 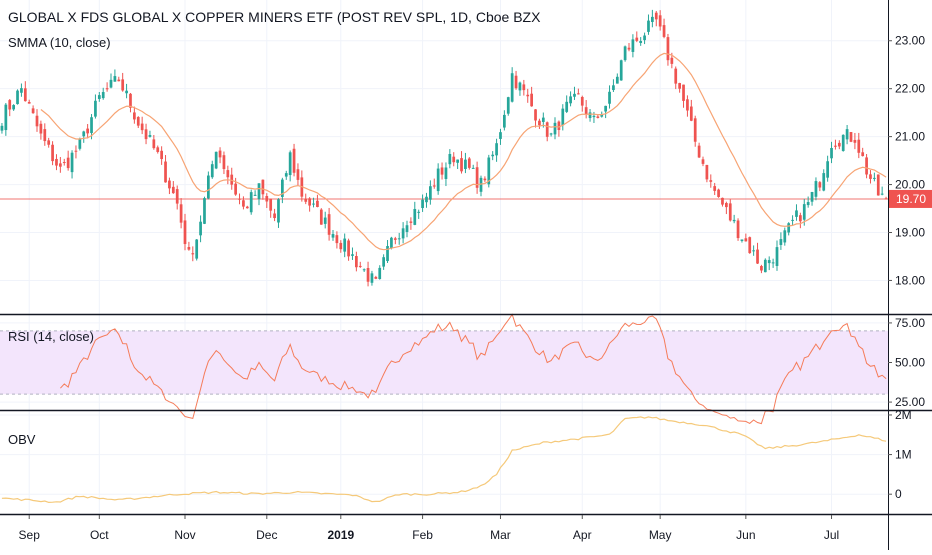 What do you see at coordinates (422, 535) in the screenshot?
I see `x-axis-tick-label: Feb` at bounding box center [422, 535].